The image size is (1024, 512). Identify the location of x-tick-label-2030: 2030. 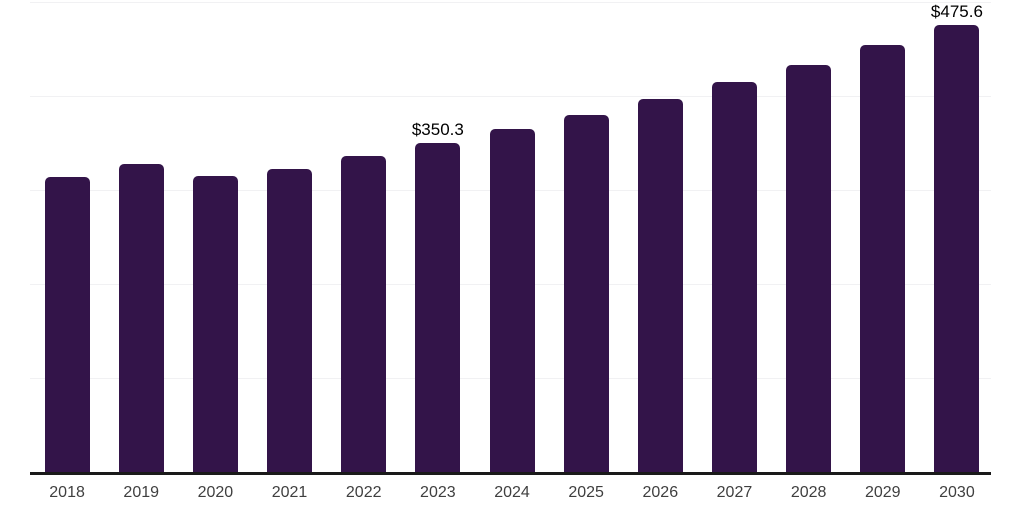
(957, 492).